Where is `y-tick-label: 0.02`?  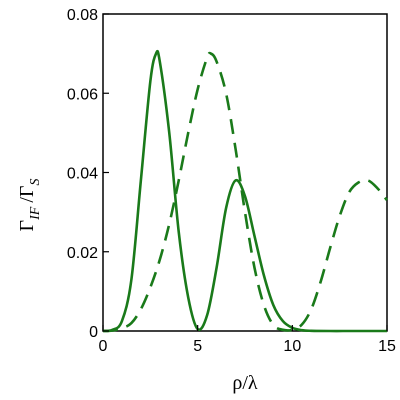 y-tick-label: 0.02 is located at coordinates (82, 253).